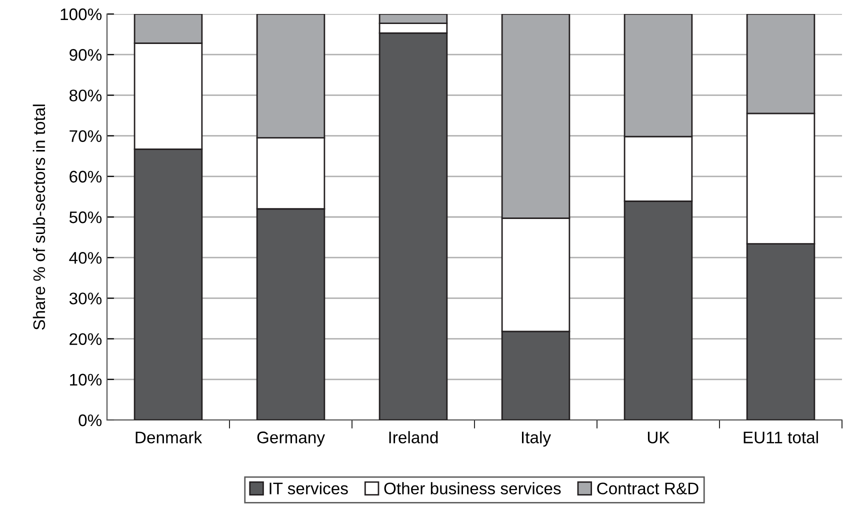  Describe the element at coordinates (309, 488) in the screenshot. I see `legend-label: IT services` at that location.